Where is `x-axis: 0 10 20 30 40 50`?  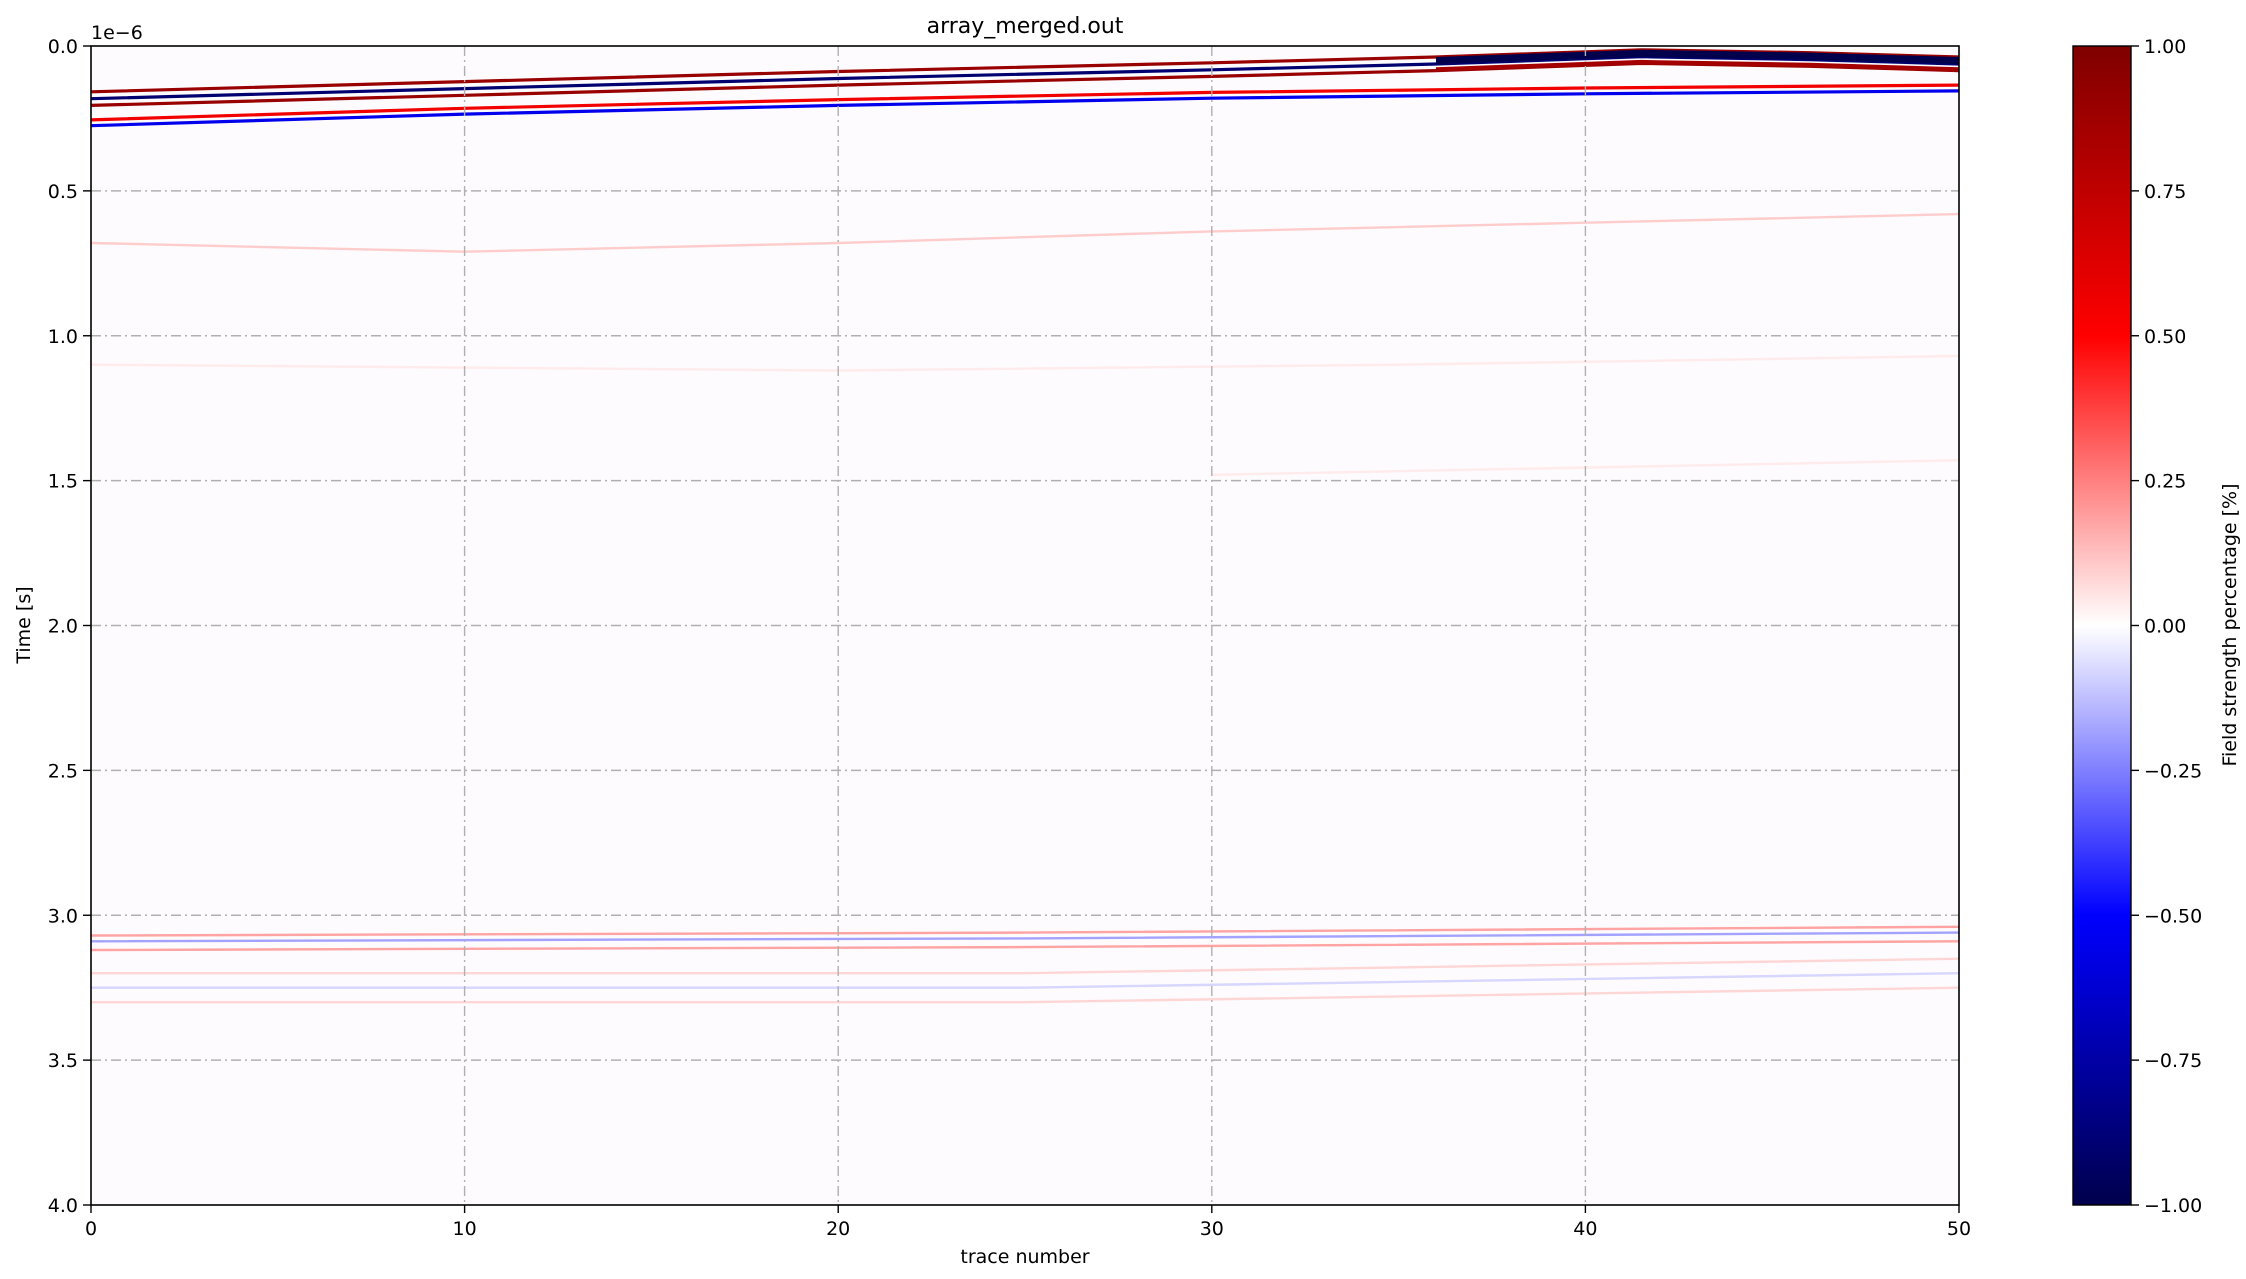 x-axis: 0 10 20 30 40 50 is located at coordinates (1028, 1222).